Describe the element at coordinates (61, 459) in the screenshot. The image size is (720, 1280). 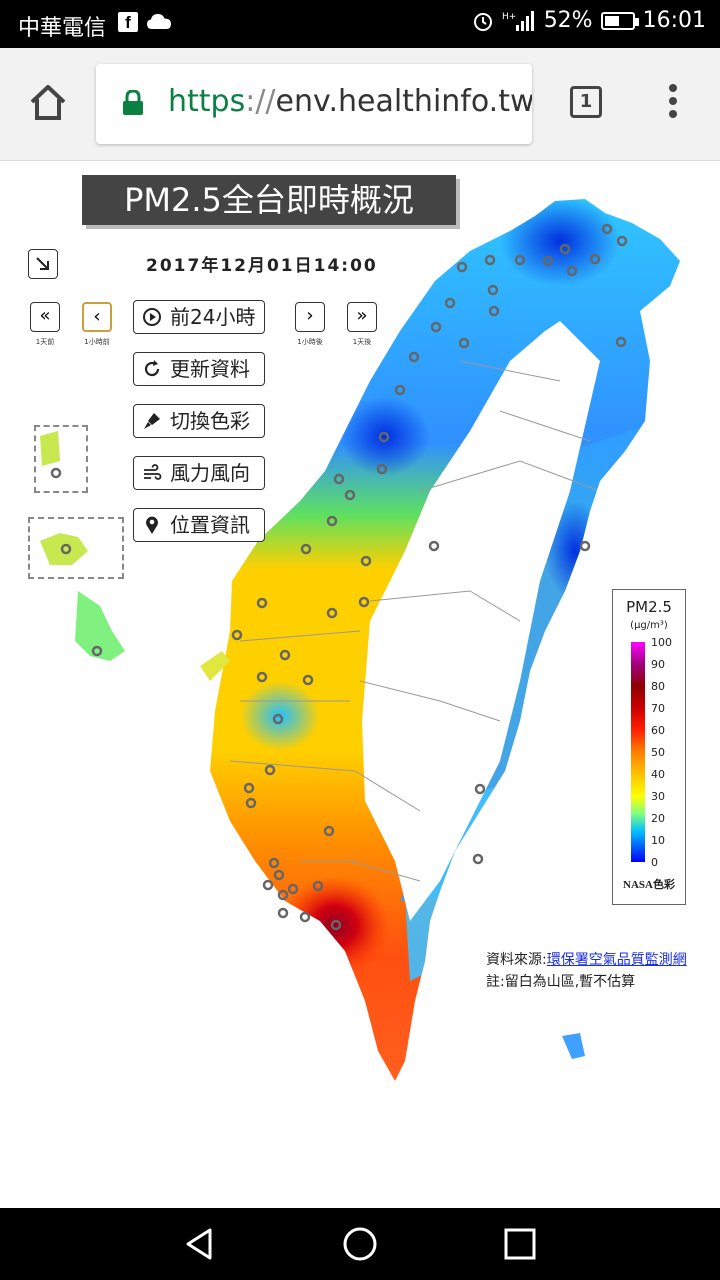
I see `inset-matsu` at that location.